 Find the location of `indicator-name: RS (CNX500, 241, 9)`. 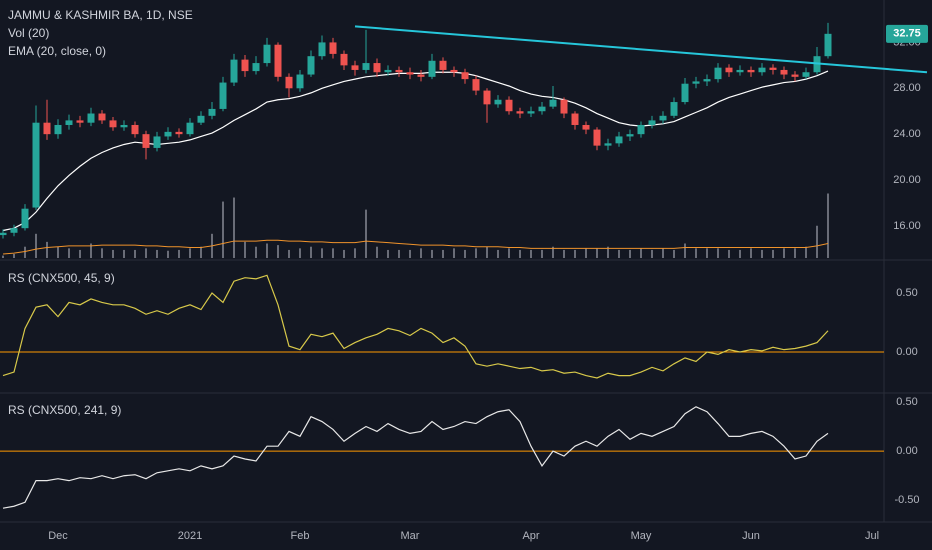

indicator-name: RS (CNX500, 241, 9) is located at coordinates (64, 410).